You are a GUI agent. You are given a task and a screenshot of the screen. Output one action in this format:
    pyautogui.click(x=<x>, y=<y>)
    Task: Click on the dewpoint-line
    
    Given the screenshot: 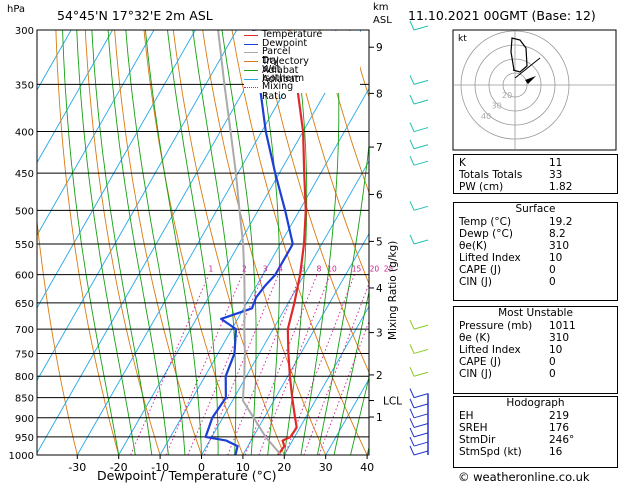 What is the action you would take?
    pyautogui.click(x=249, y=242)
    